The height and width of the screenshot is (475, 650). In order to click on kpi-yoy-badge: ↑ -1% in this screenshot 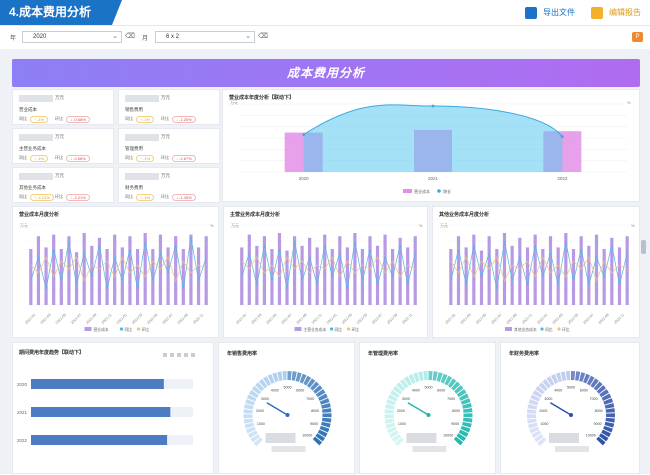, I will do `click(145, 197)`.